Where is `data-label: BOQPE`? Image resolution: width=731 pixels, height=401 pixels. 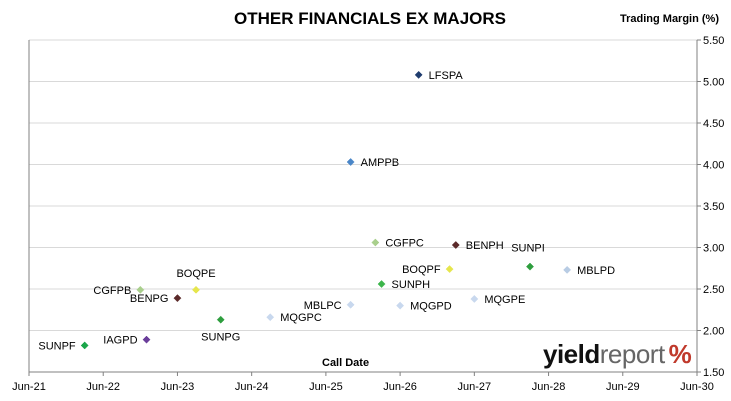 data-label: BOQPE is located at coordinates (195, 274).